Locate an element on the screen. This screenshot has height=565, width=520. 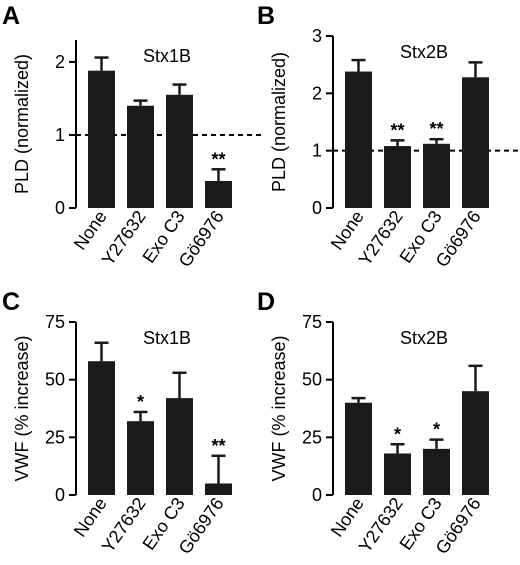
panel-d-y-axis-label: VWF (% increase) is located at coordinates (279, 408).